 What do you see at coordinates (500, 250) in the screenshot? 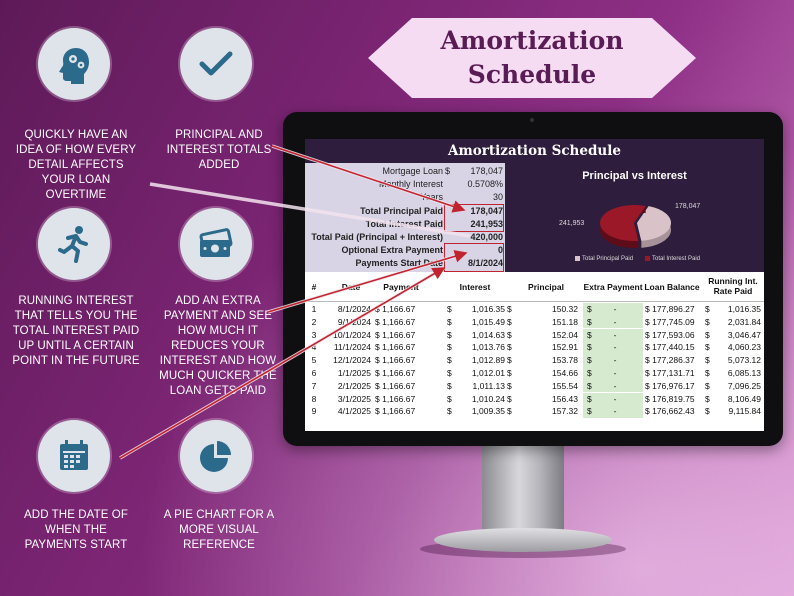
I see `summary-value: 0` at bounding box center [500, 250].